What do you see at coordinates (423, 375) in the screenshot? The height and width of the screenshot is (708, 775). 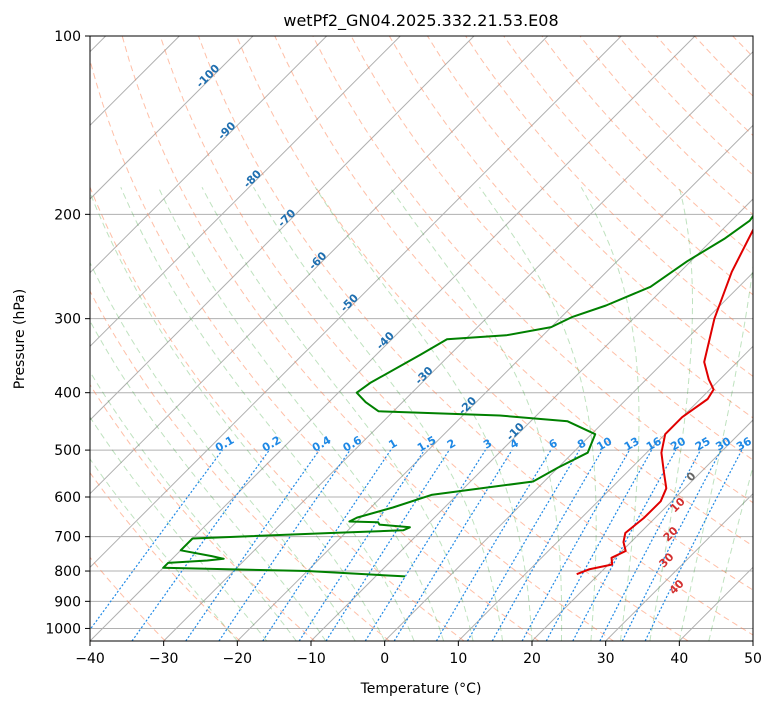 I see `dry-adiabat-label: -30` at bounding box center [423, 375].